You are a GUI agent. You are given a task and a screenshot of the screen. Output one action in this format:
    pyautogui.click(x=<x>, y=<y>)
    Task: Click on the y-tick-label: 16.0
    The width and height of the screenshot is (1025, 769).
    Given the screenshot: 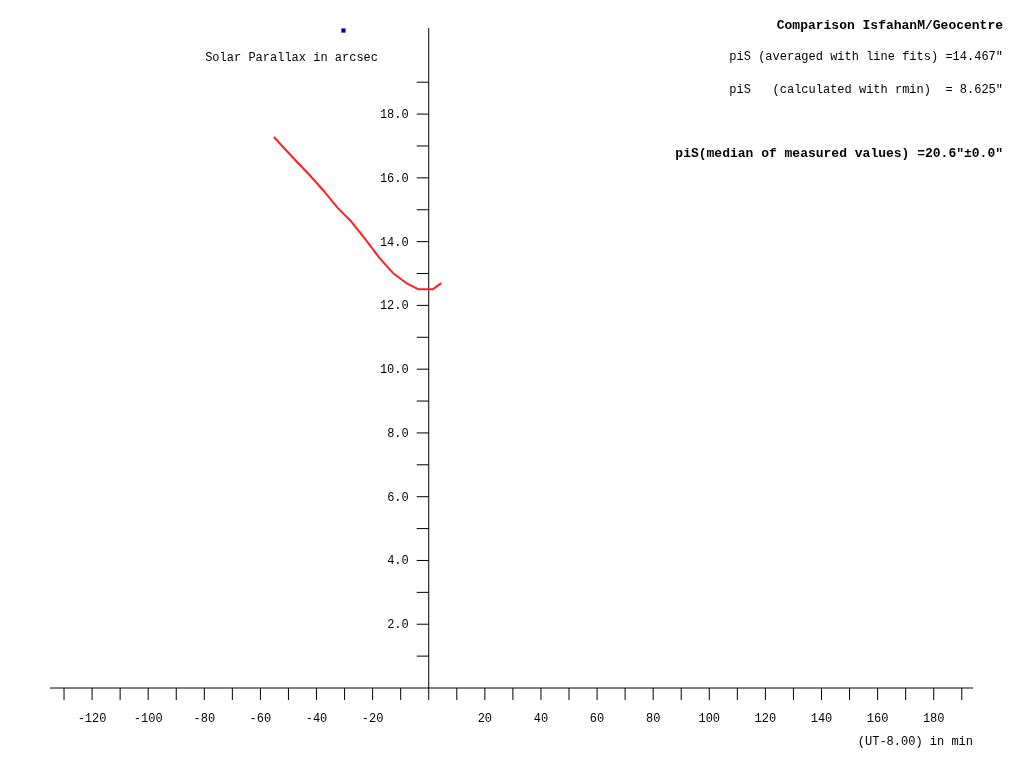 What is the action you would take?
    pyautogui.click(x=394, y=178)
    